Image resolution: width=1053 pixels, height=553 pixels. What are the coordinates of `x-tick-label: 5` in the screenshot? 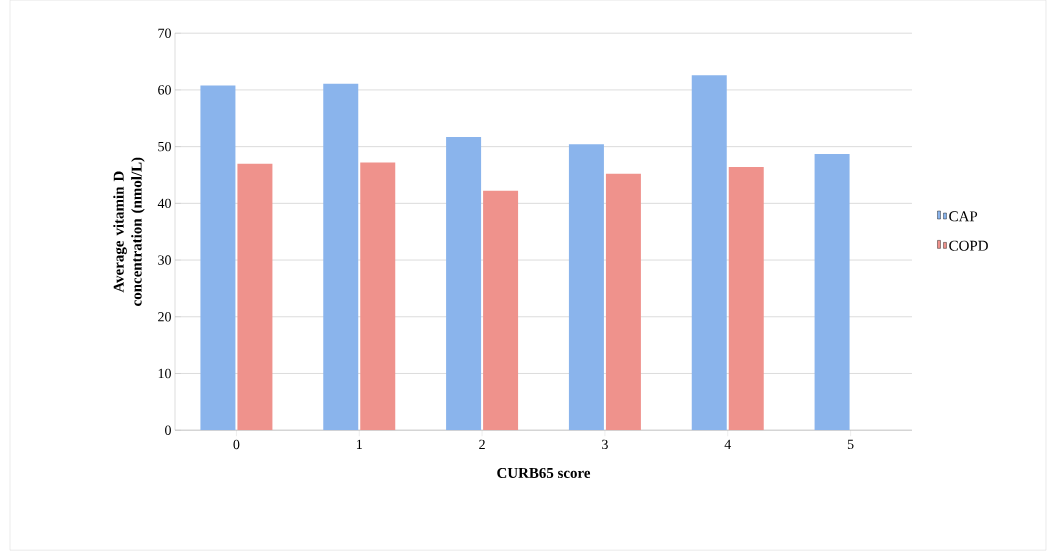 It's located at (850, 444).